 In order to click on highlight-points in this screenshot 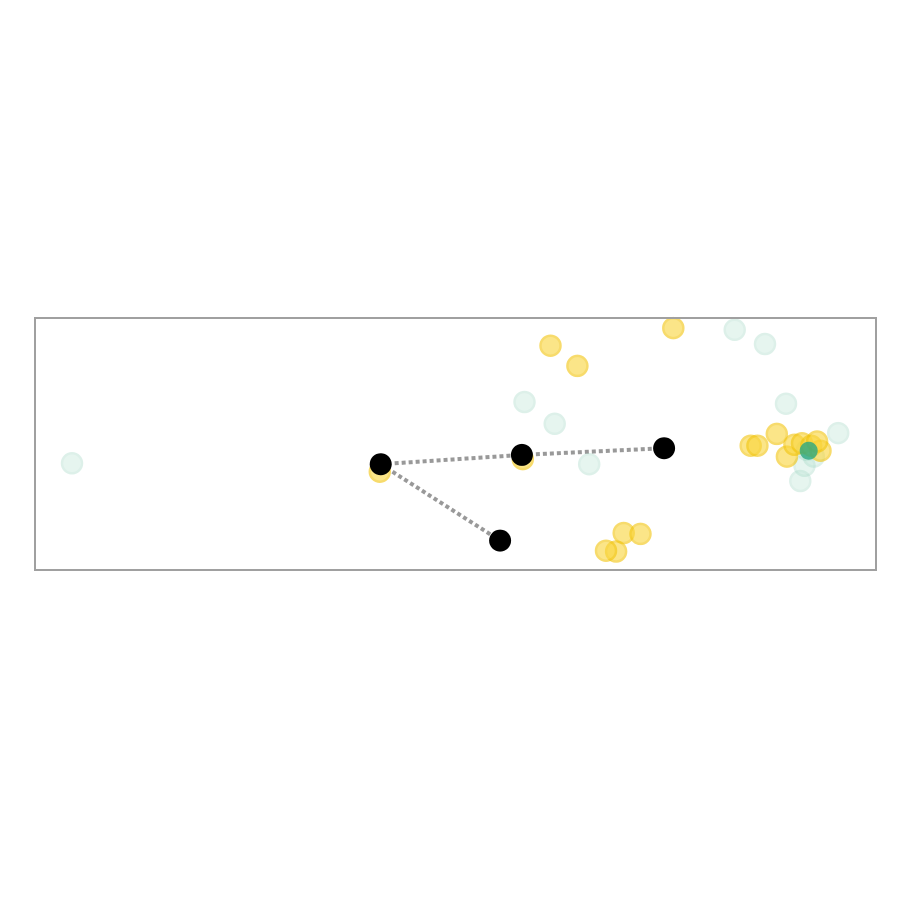, I will do `click(808, 450)`.